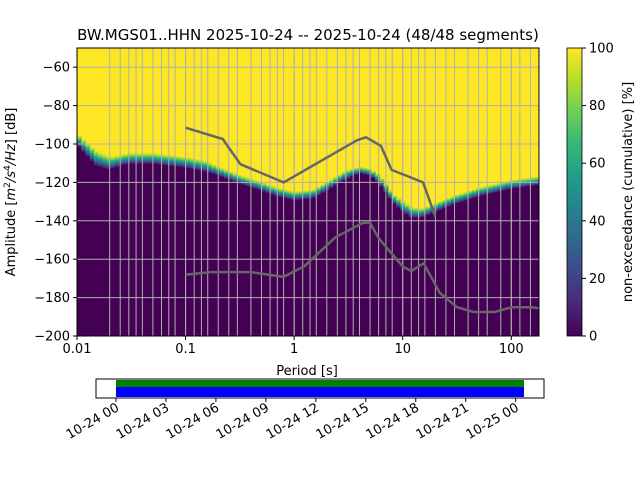 Image resolution: width=640 pixels, height=480 pixels. I want to click on timeline-tick-label: 10-24 18, so click(393, 421).